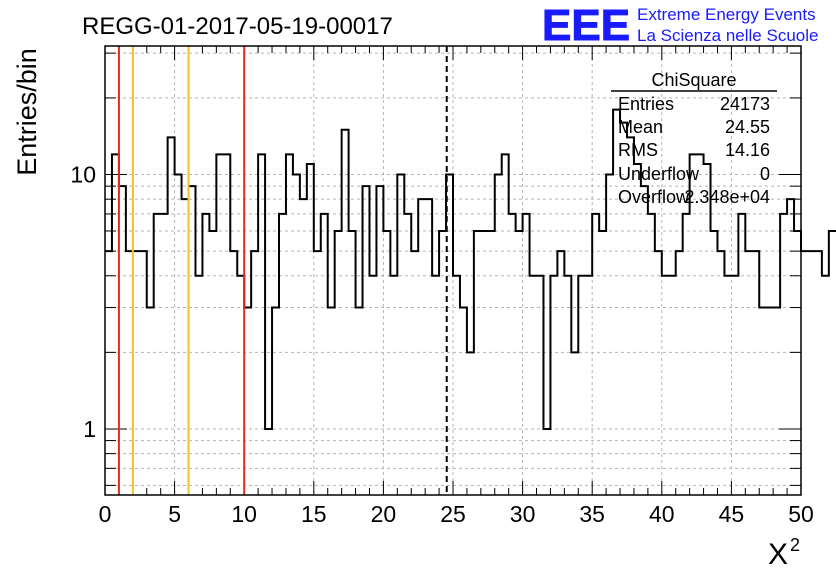  Describe the element at coordinates (727, 35) in the screenshot. I see `logo-line-2: La Scienza nelle Scuole` at that location.